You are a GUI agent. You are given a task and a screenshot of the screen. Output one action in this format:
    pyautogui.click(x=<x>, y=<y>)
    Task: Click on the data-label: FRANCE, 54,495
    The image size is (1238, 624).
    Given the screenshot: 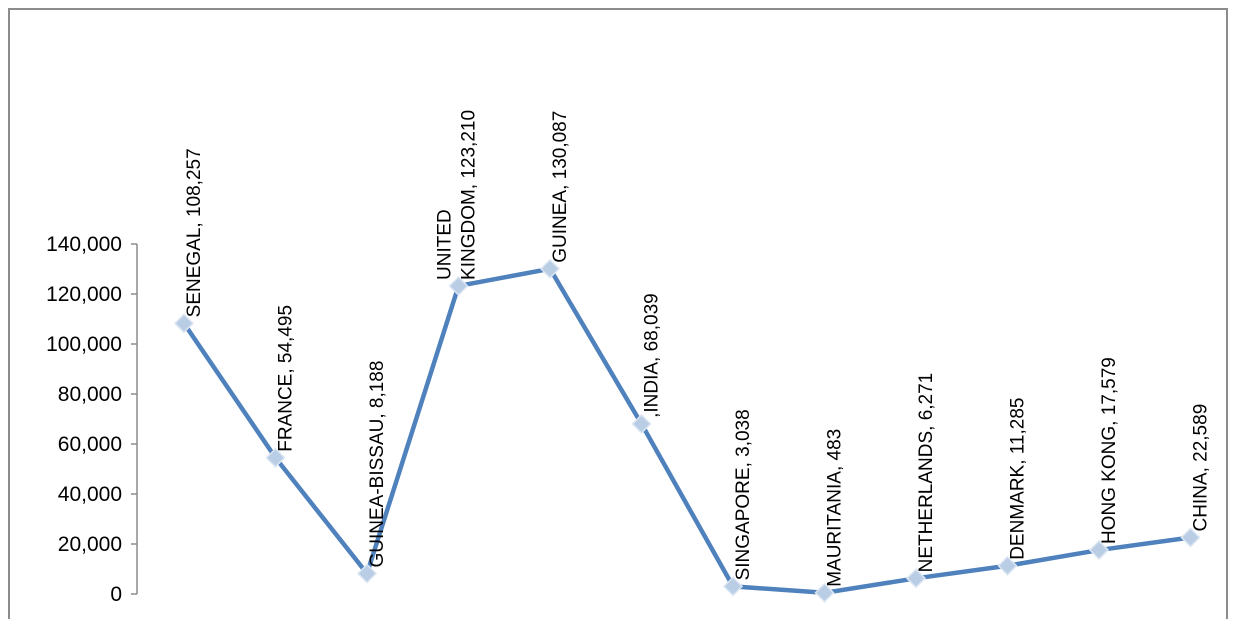 What is the action you would take?
    pyautogui.click(x=286, y=378)
    